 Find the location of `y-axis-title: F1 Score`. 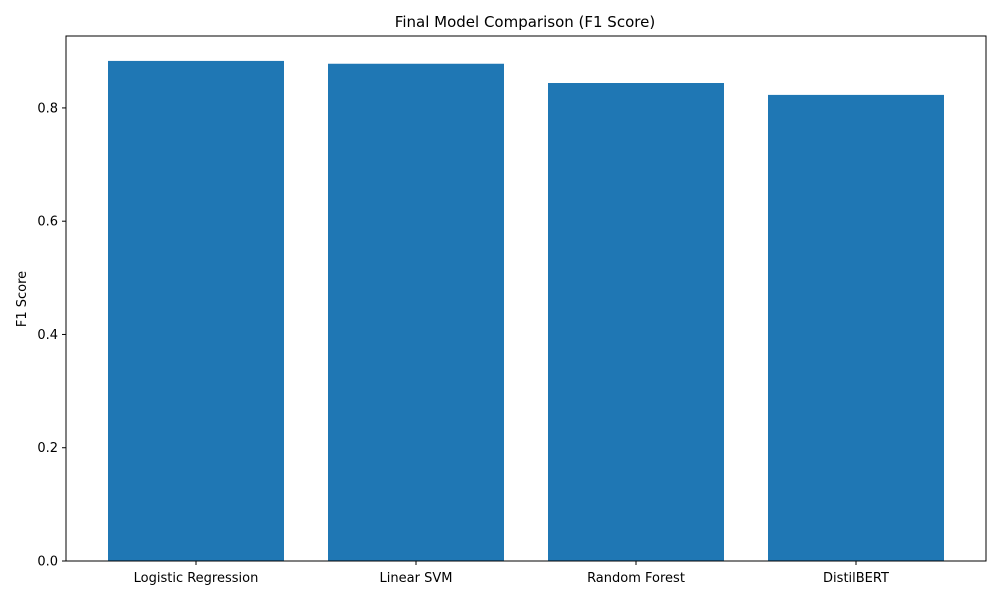

y-axis-title: F1 Score is located at coordinates (22, 299).